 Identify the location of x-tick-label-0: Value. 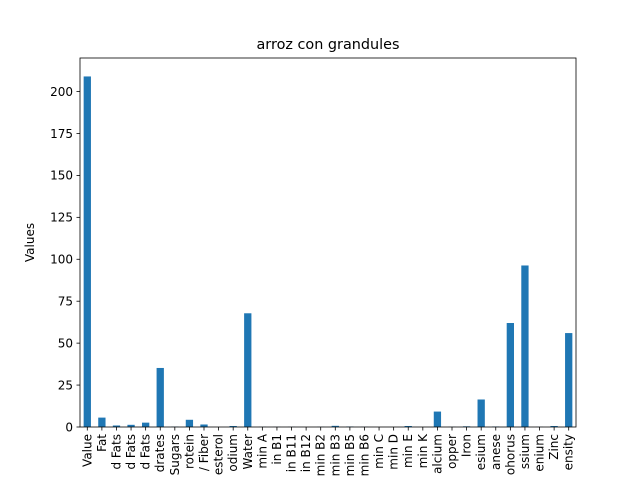
(87, 450).